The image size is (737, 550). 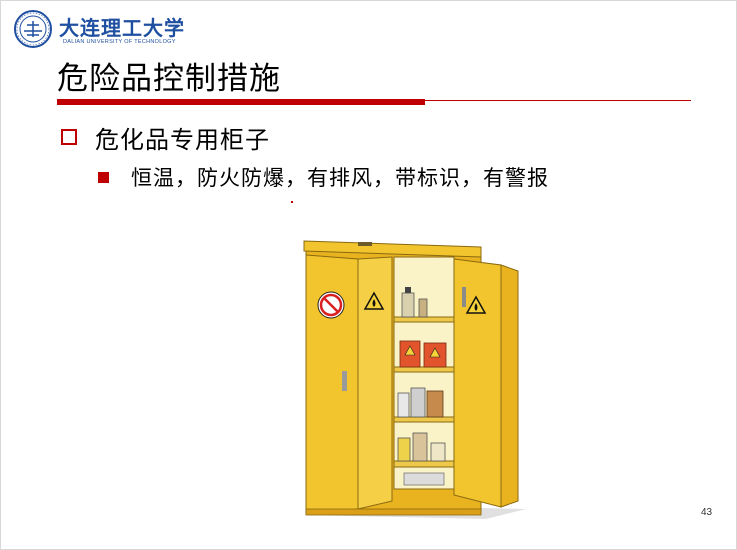 What do you see at coordinates (241, 102) in the screenshot?
I see `title-underline-thick` at bounding box center [241, 102].